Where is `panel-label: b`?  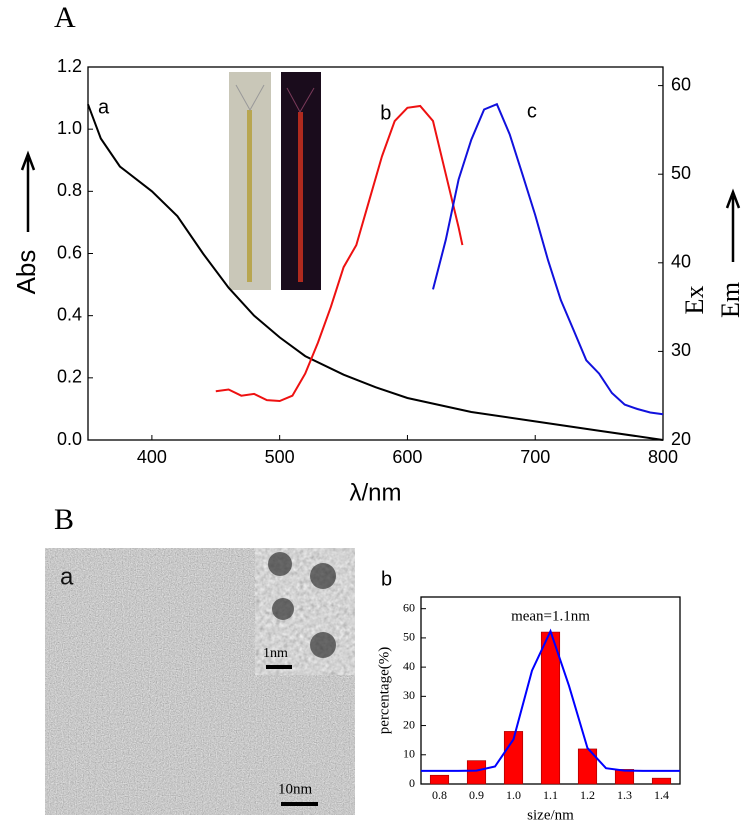
panel-label: b is located at coordinates (386, 579).